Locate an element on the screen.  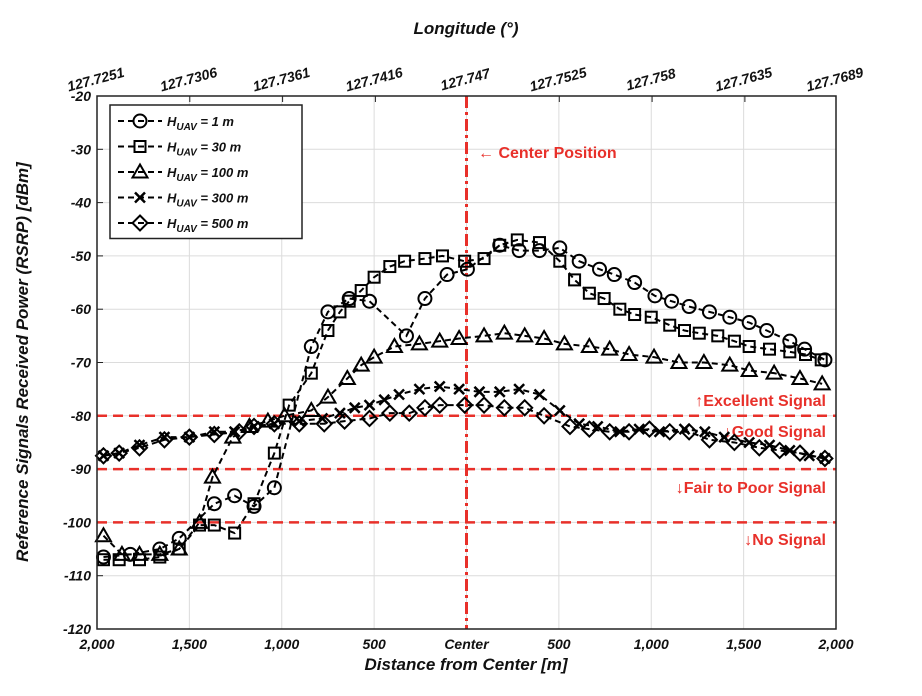
y-tick-label: -20 is located at coordinates (81, 96).